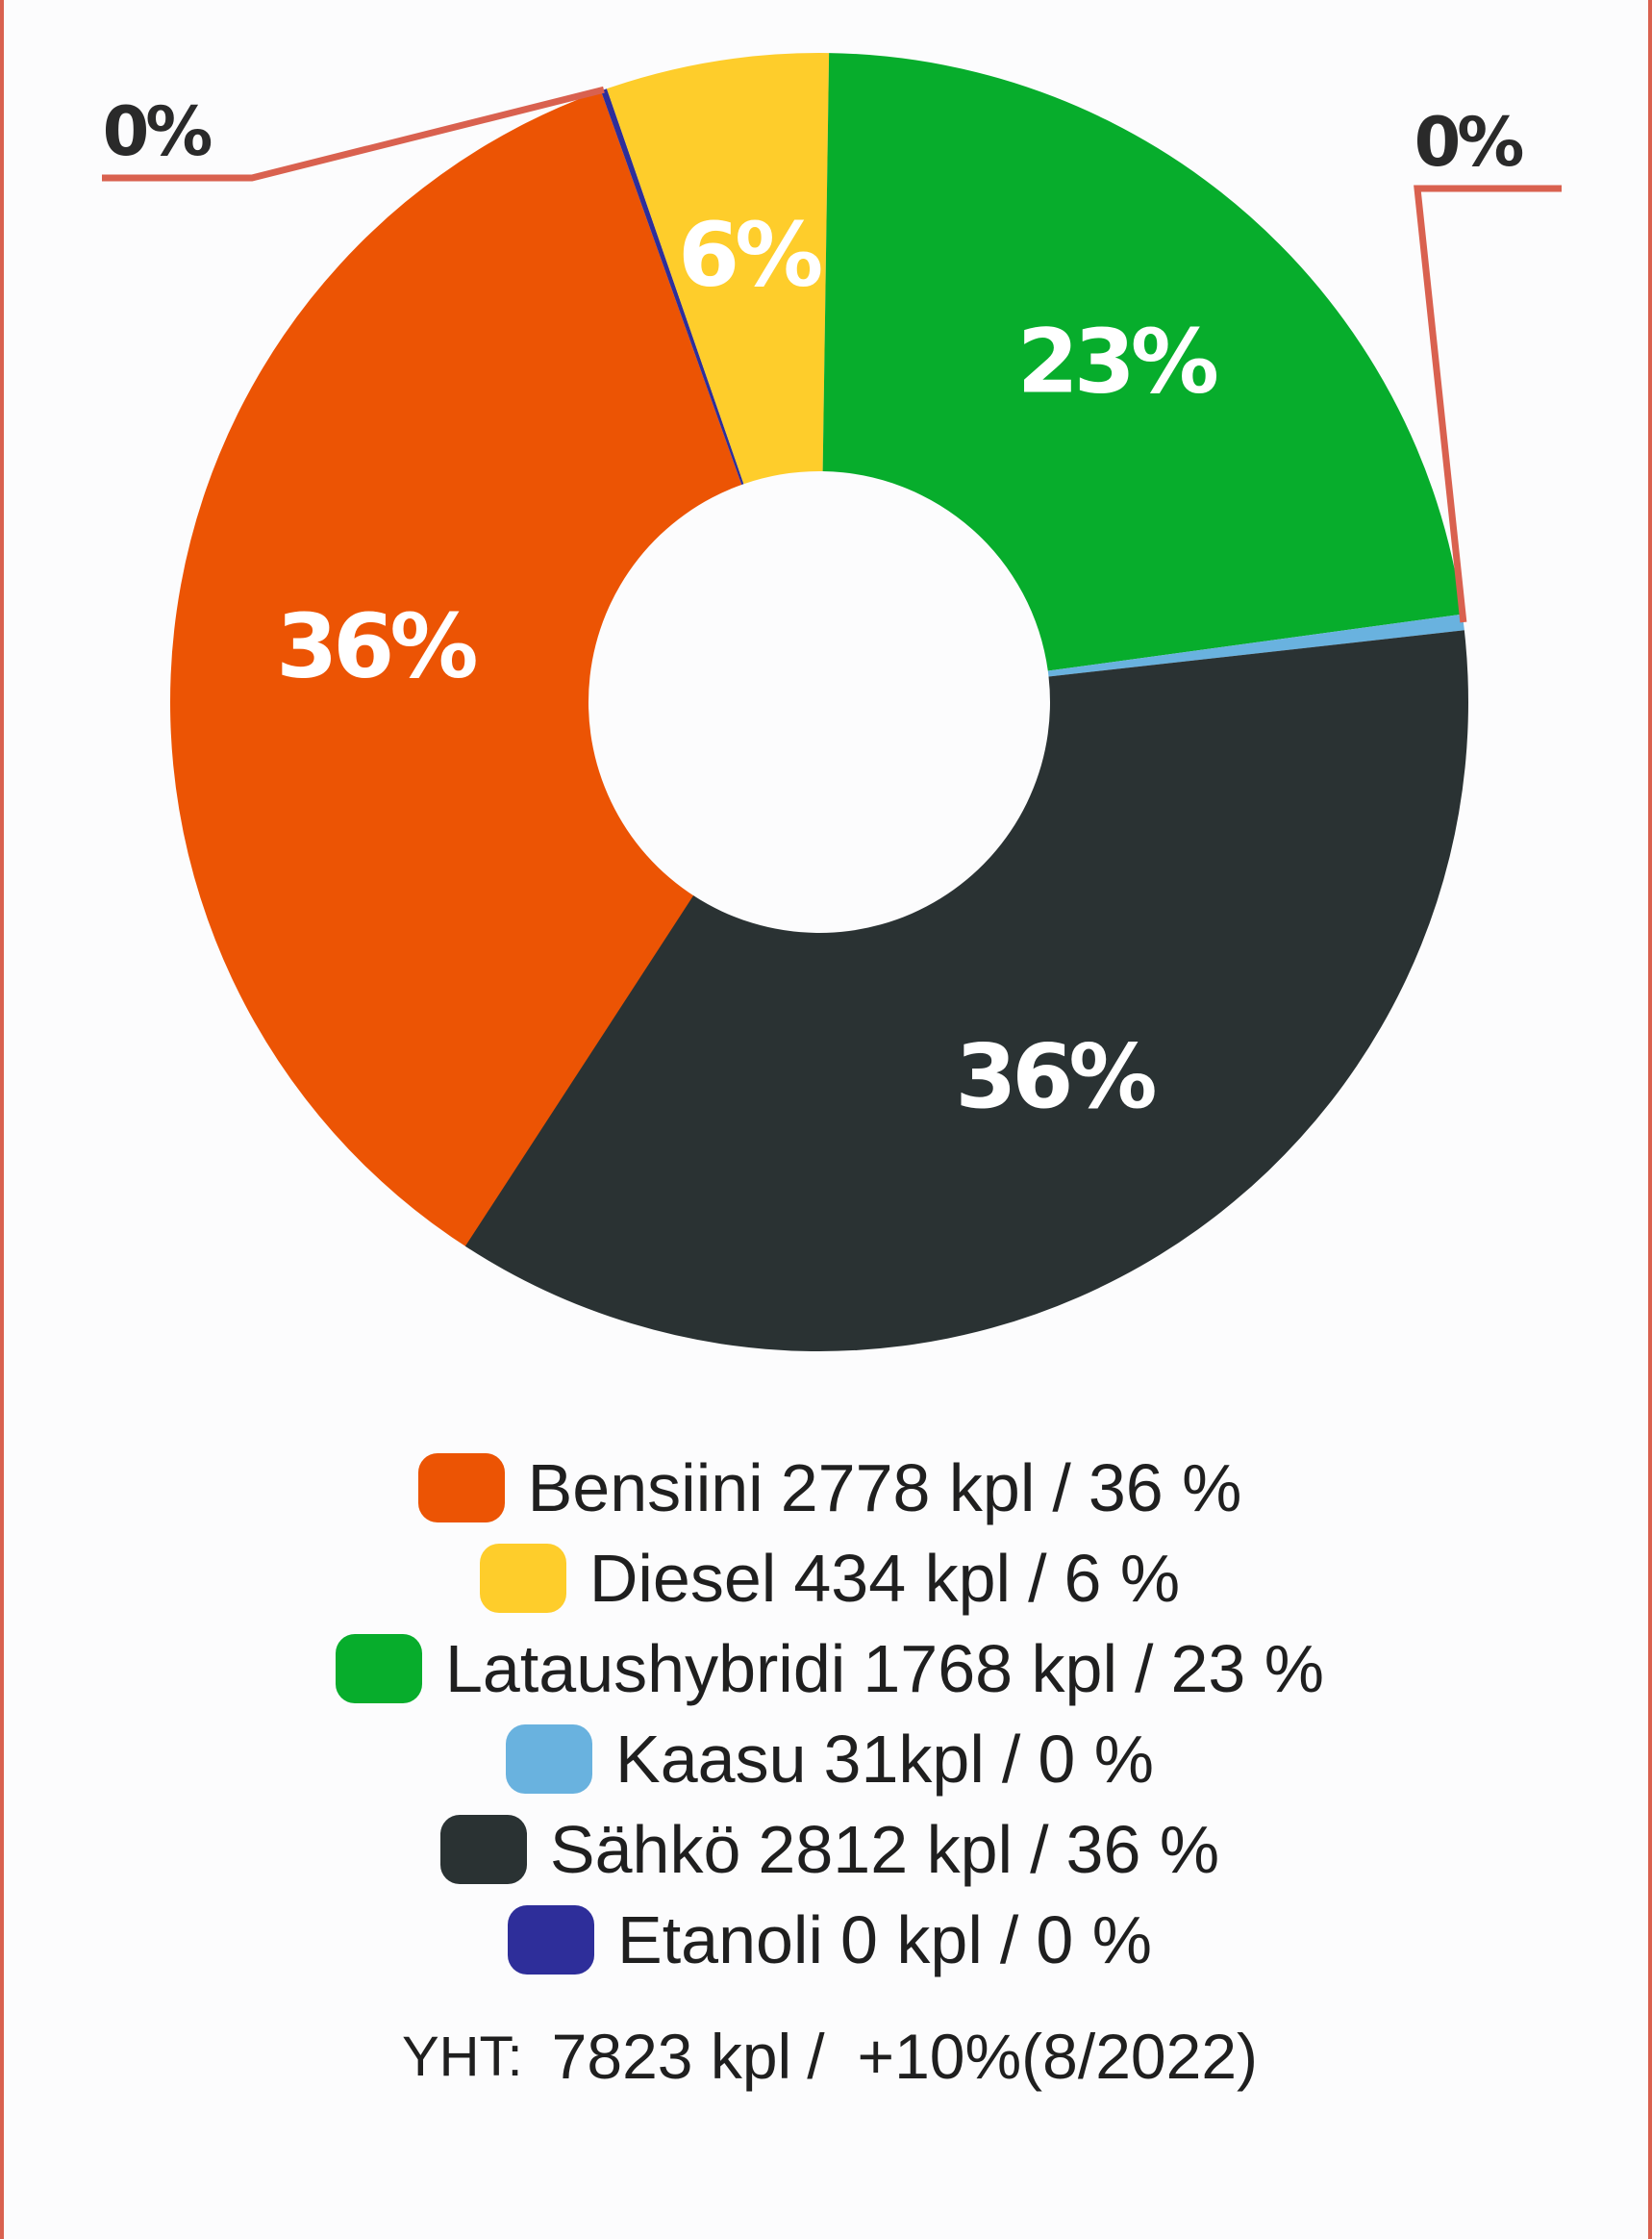 The width and height of the screenshot is (1652, 2239). Describe the element at coordinates (902, 1578) in the screenshot. I see `legend-count: 434 kpl` at that location.